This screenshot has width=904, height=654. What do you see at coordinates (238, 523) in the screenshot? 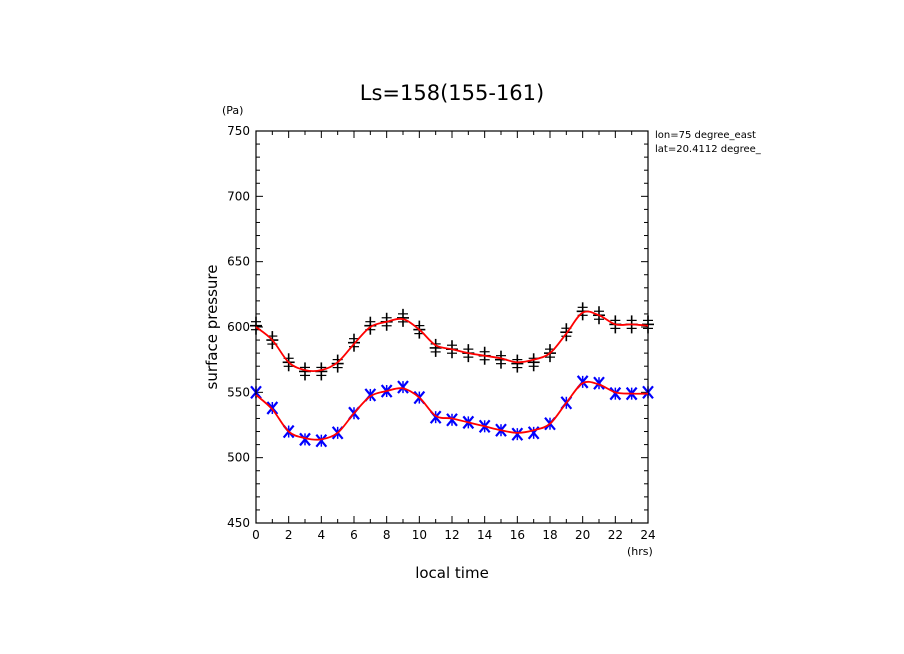
I see `y-tick-label: 450` at bounding box center [238, 523].